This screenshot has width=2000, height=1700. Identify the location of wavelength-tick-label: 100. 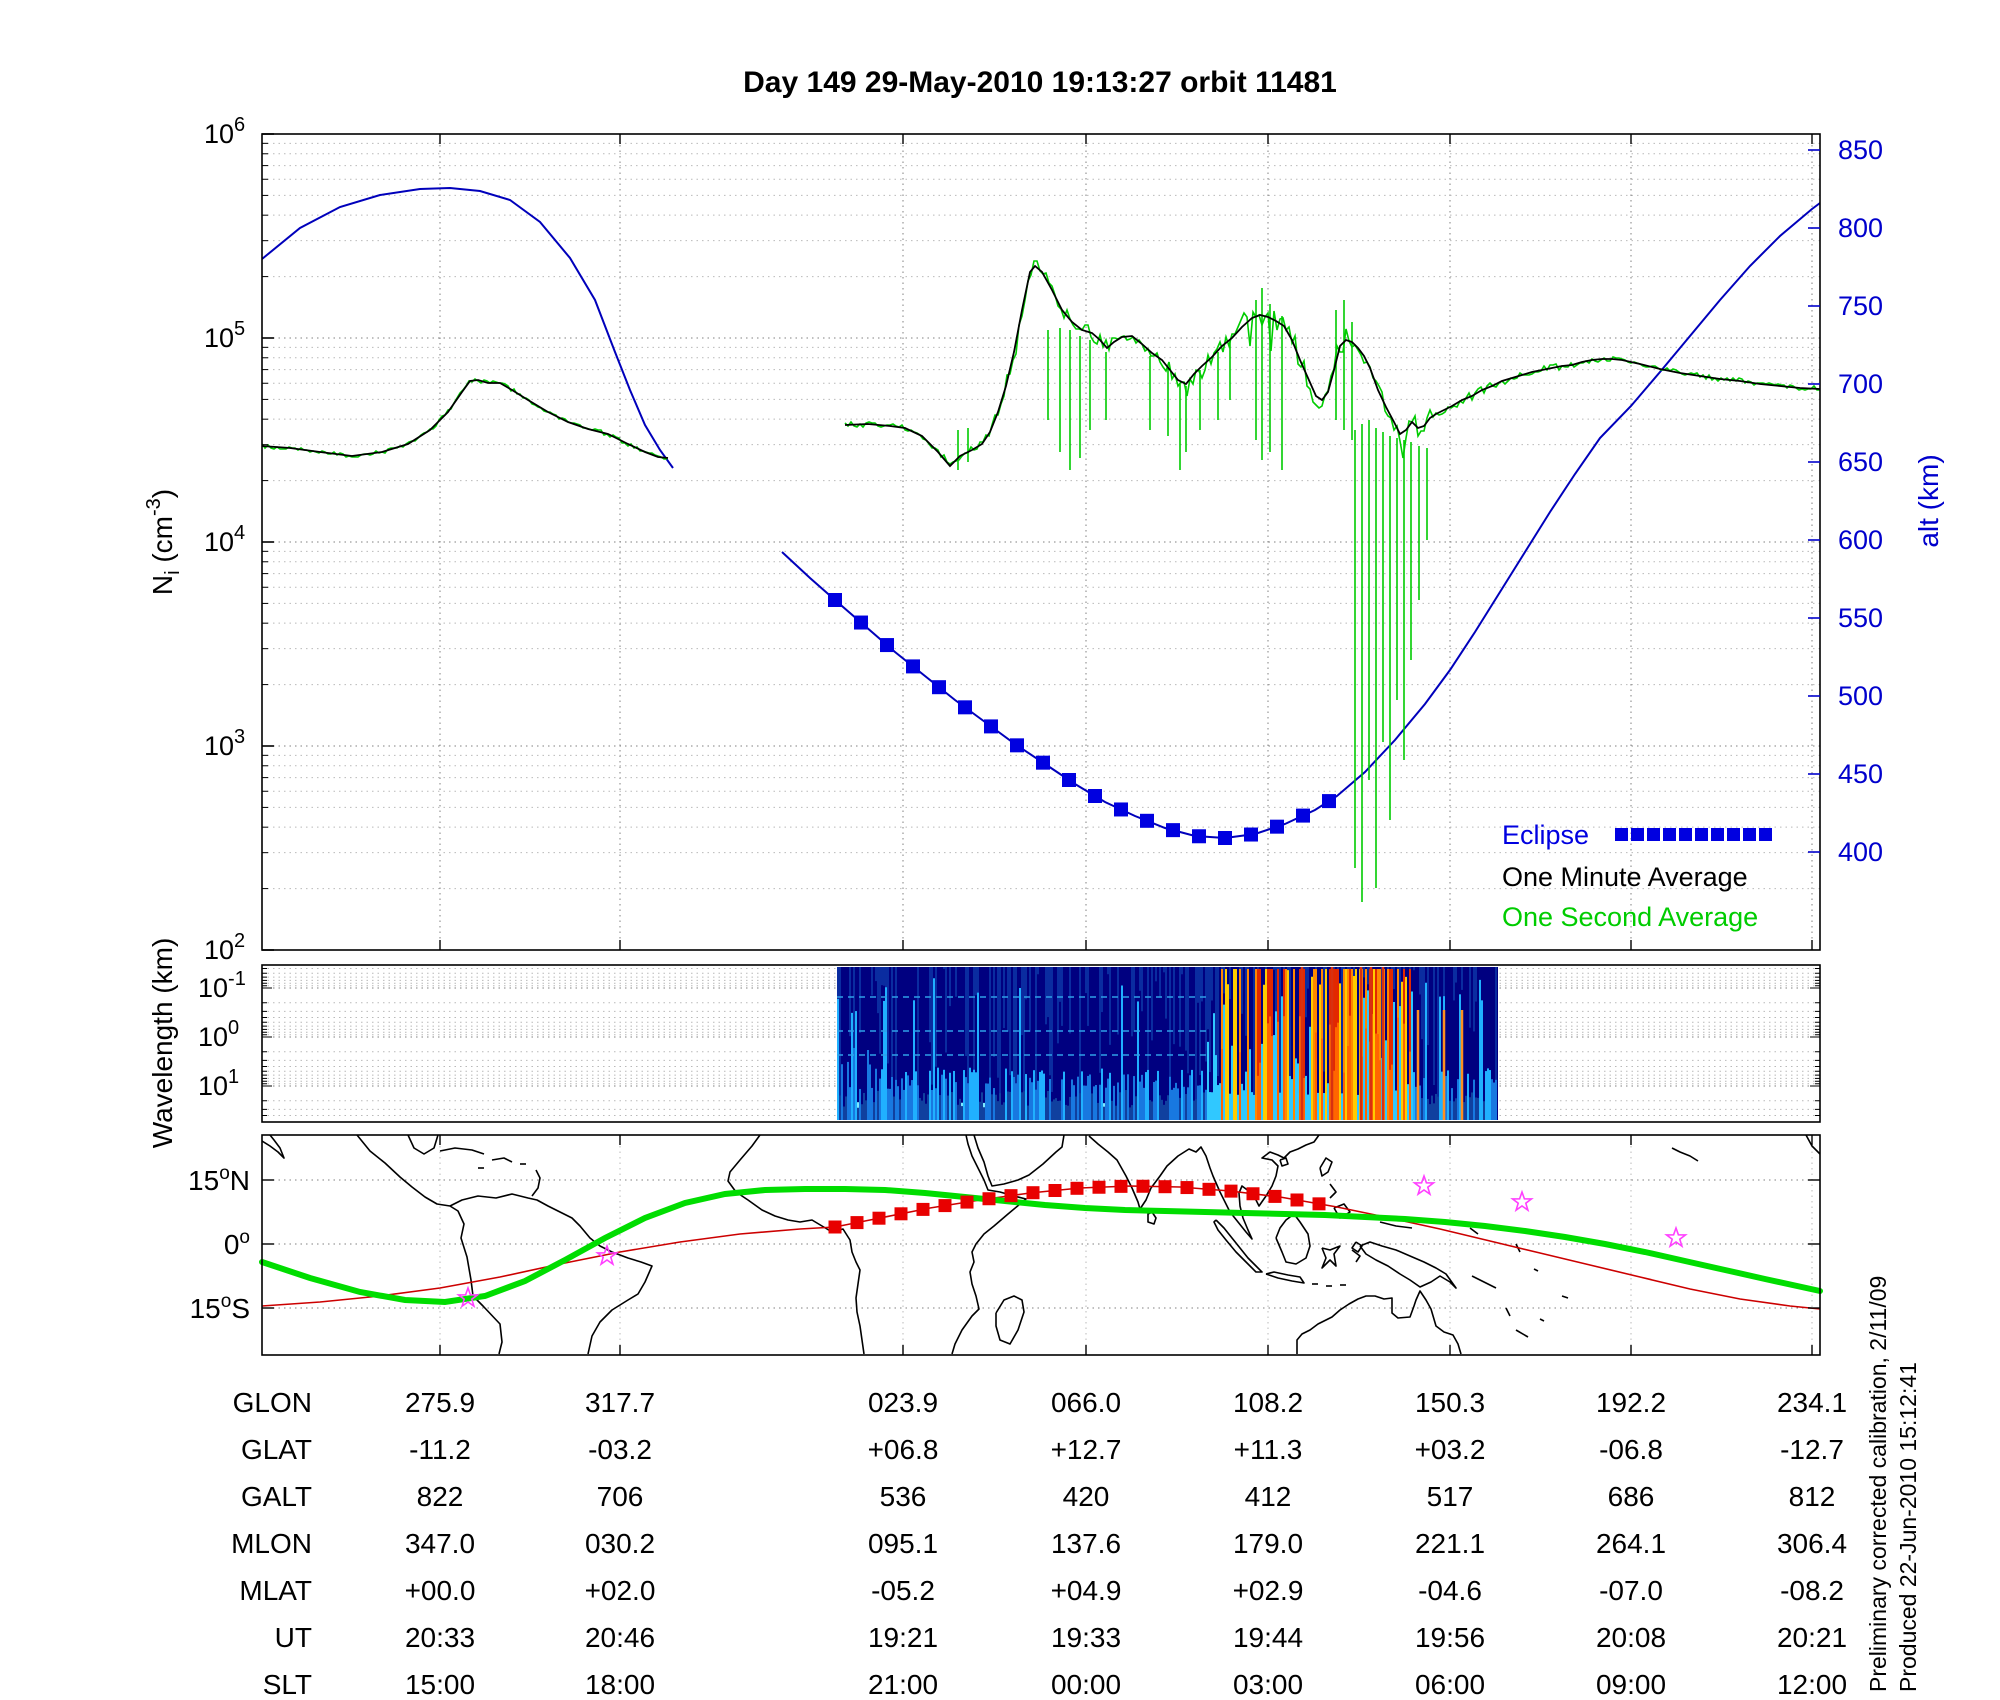
(218, 1034).